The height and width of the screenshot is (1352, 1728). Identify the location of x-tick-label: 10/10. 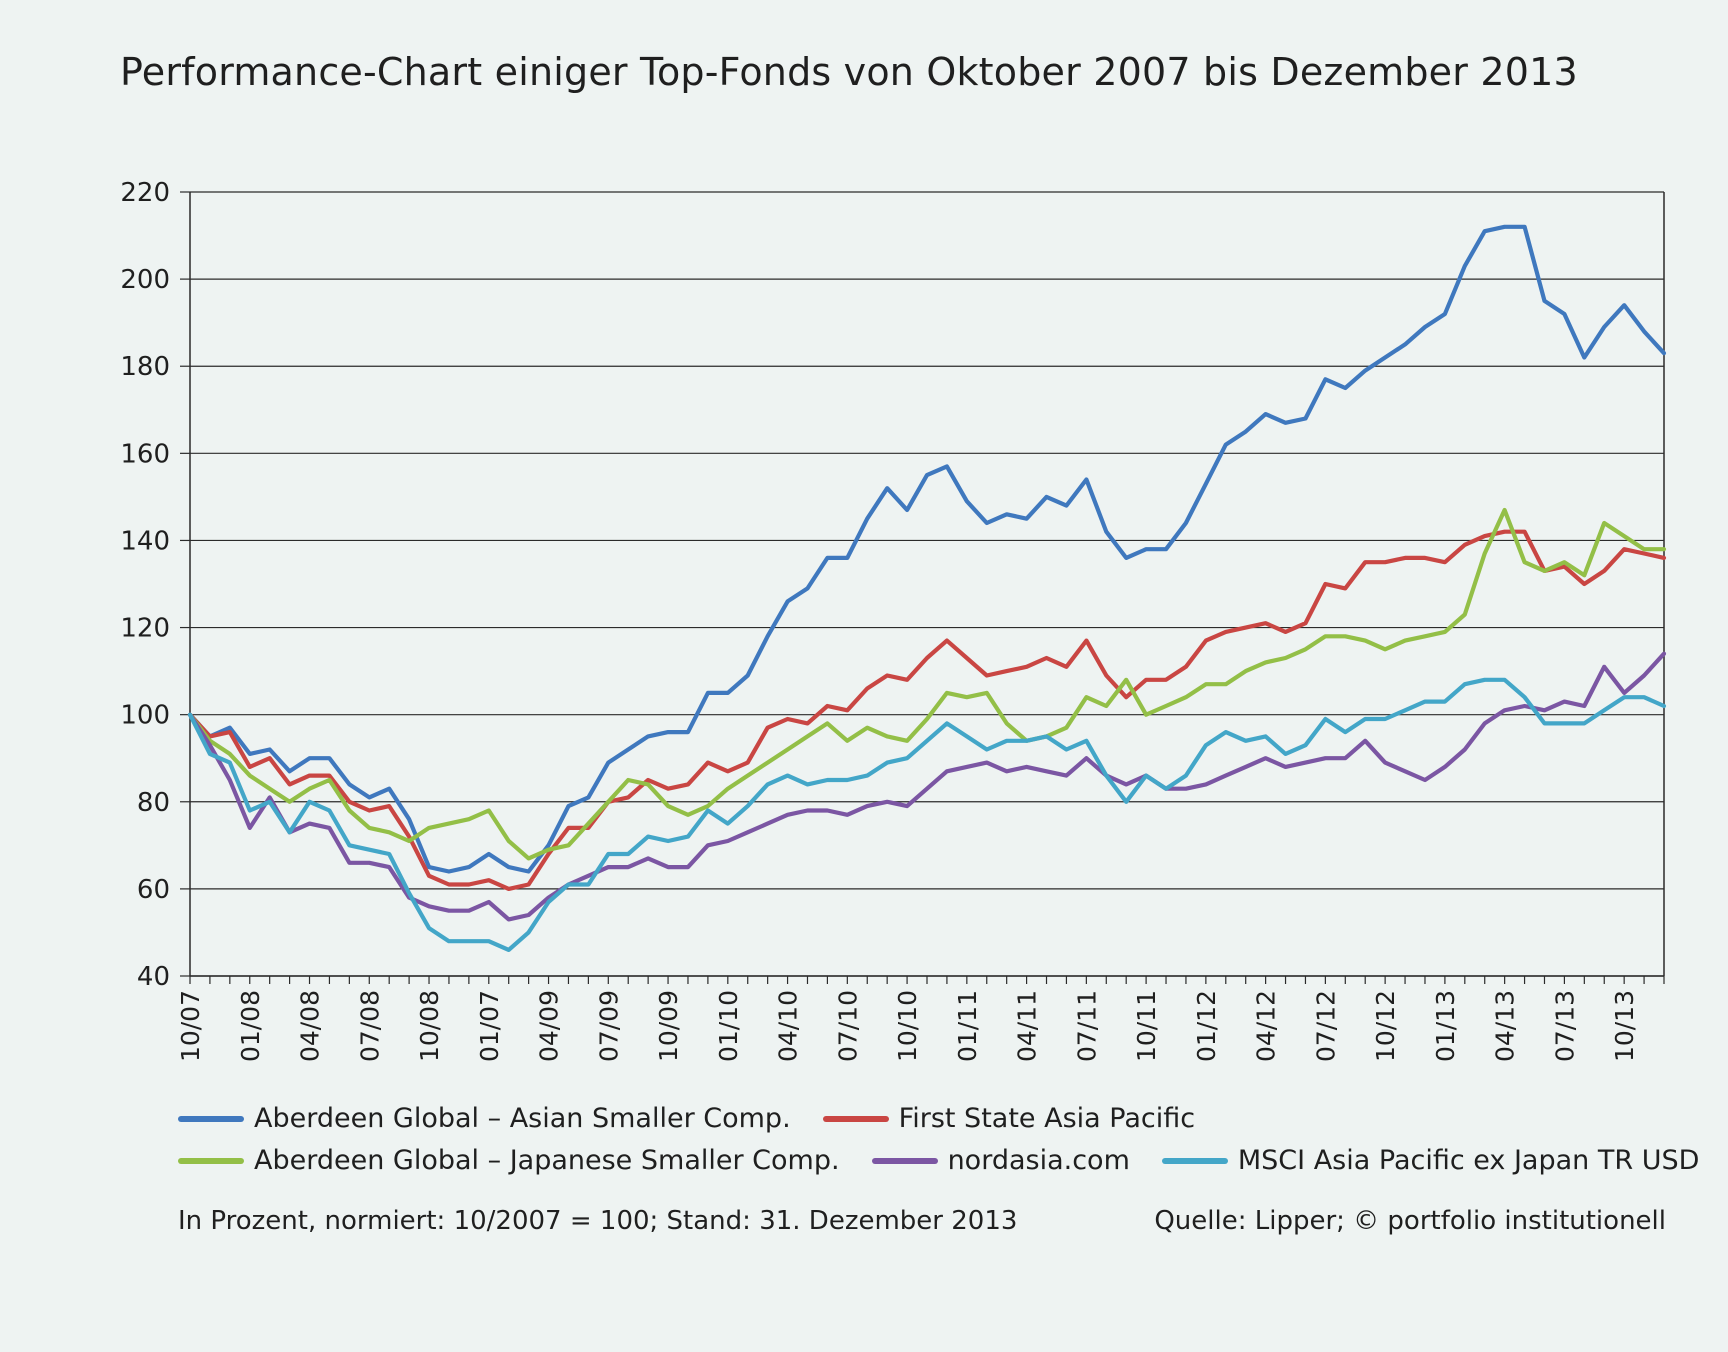
(907, 1026).